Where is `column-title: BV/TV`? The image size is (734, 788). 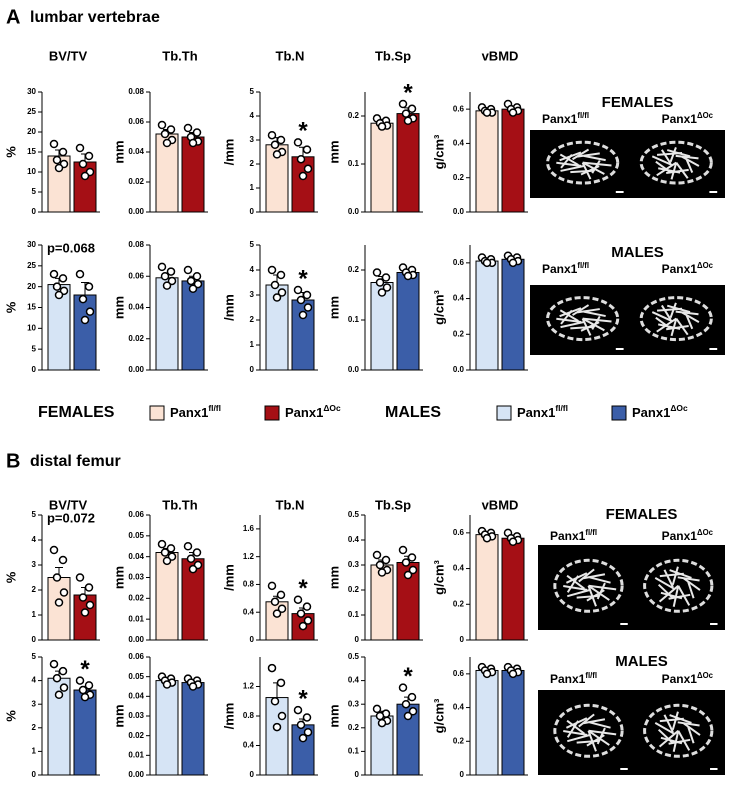
column-title: BV/TV is located at coordinates (68, 504).